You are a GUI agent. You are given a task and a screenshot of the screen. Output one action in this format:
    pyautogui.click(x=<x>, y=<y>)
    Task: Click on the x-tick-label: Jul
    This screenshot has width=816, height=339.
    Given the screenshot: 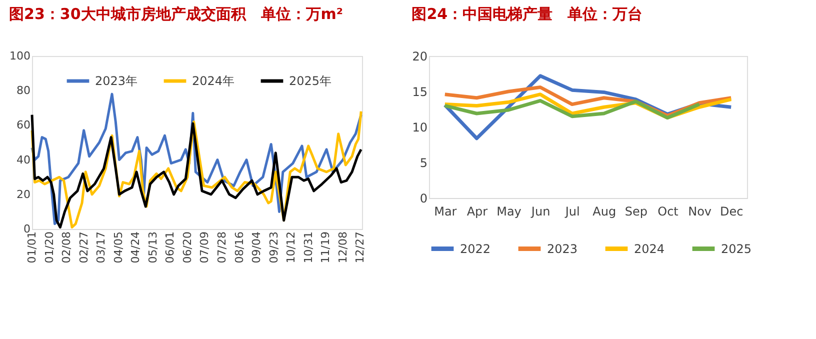 What is the action you would take?
    pyautogui.click(x=572, y=211)
    